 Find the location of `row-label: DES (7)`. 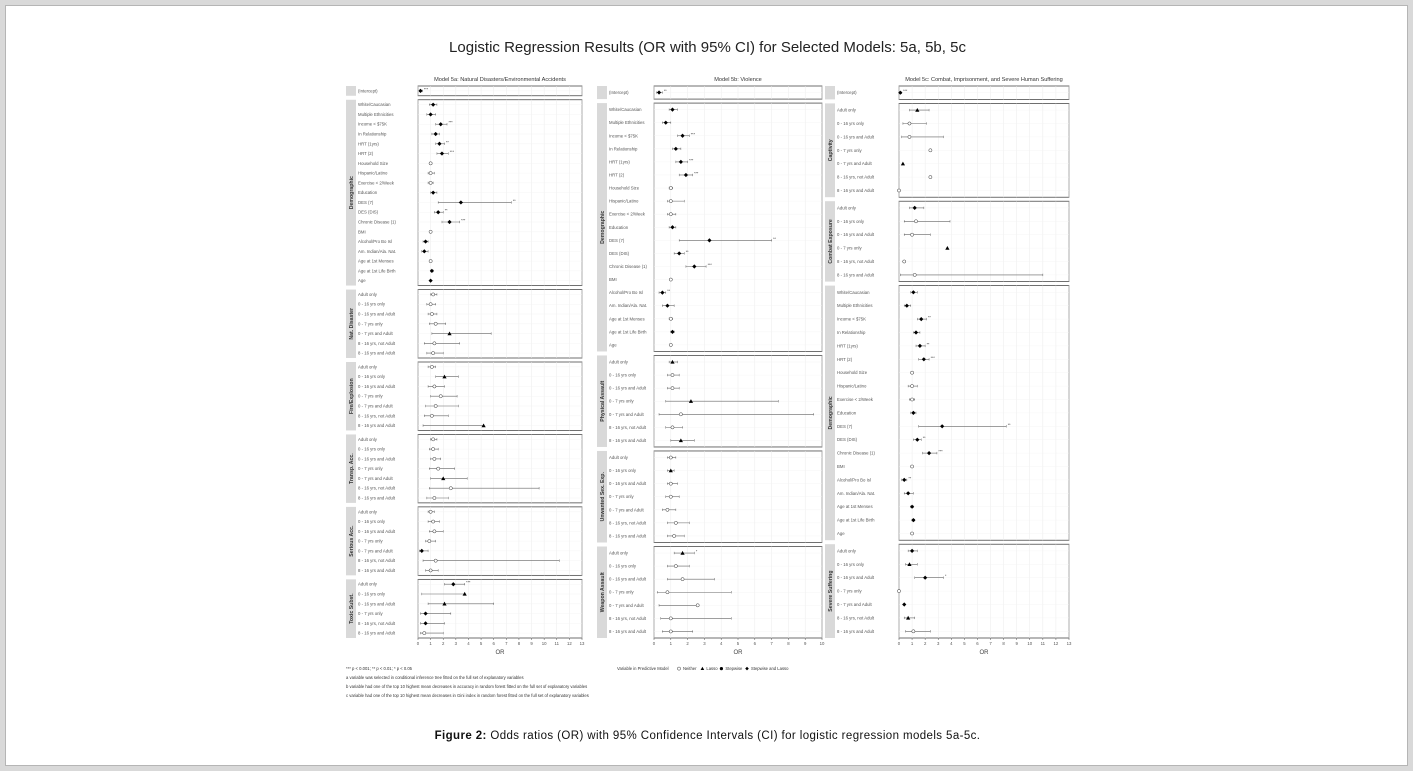

row-label: DES (7) is located at coordinates (845, 426).